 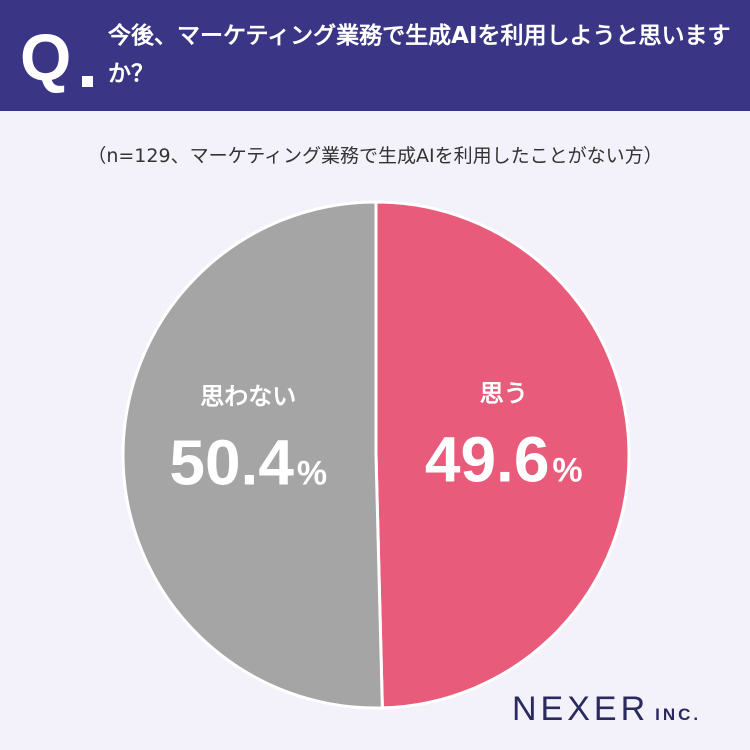 What do you see at coordinates (248, 463) in the screenshot?
I see `slice-value-1: 50.4%` at bounding box center [248, 463].